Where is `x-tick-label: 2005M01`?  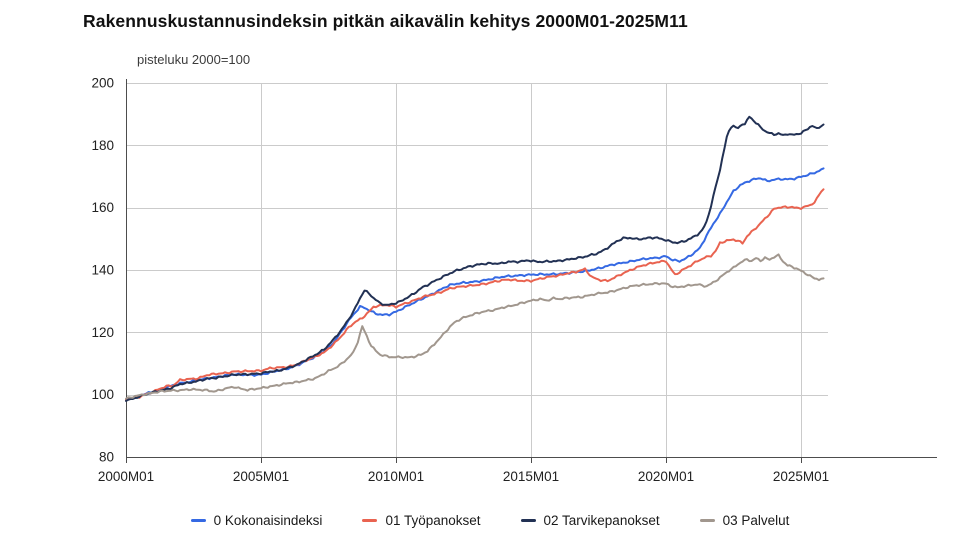 x-tick-label: 2005M01 is located at coordinates (261, 476).